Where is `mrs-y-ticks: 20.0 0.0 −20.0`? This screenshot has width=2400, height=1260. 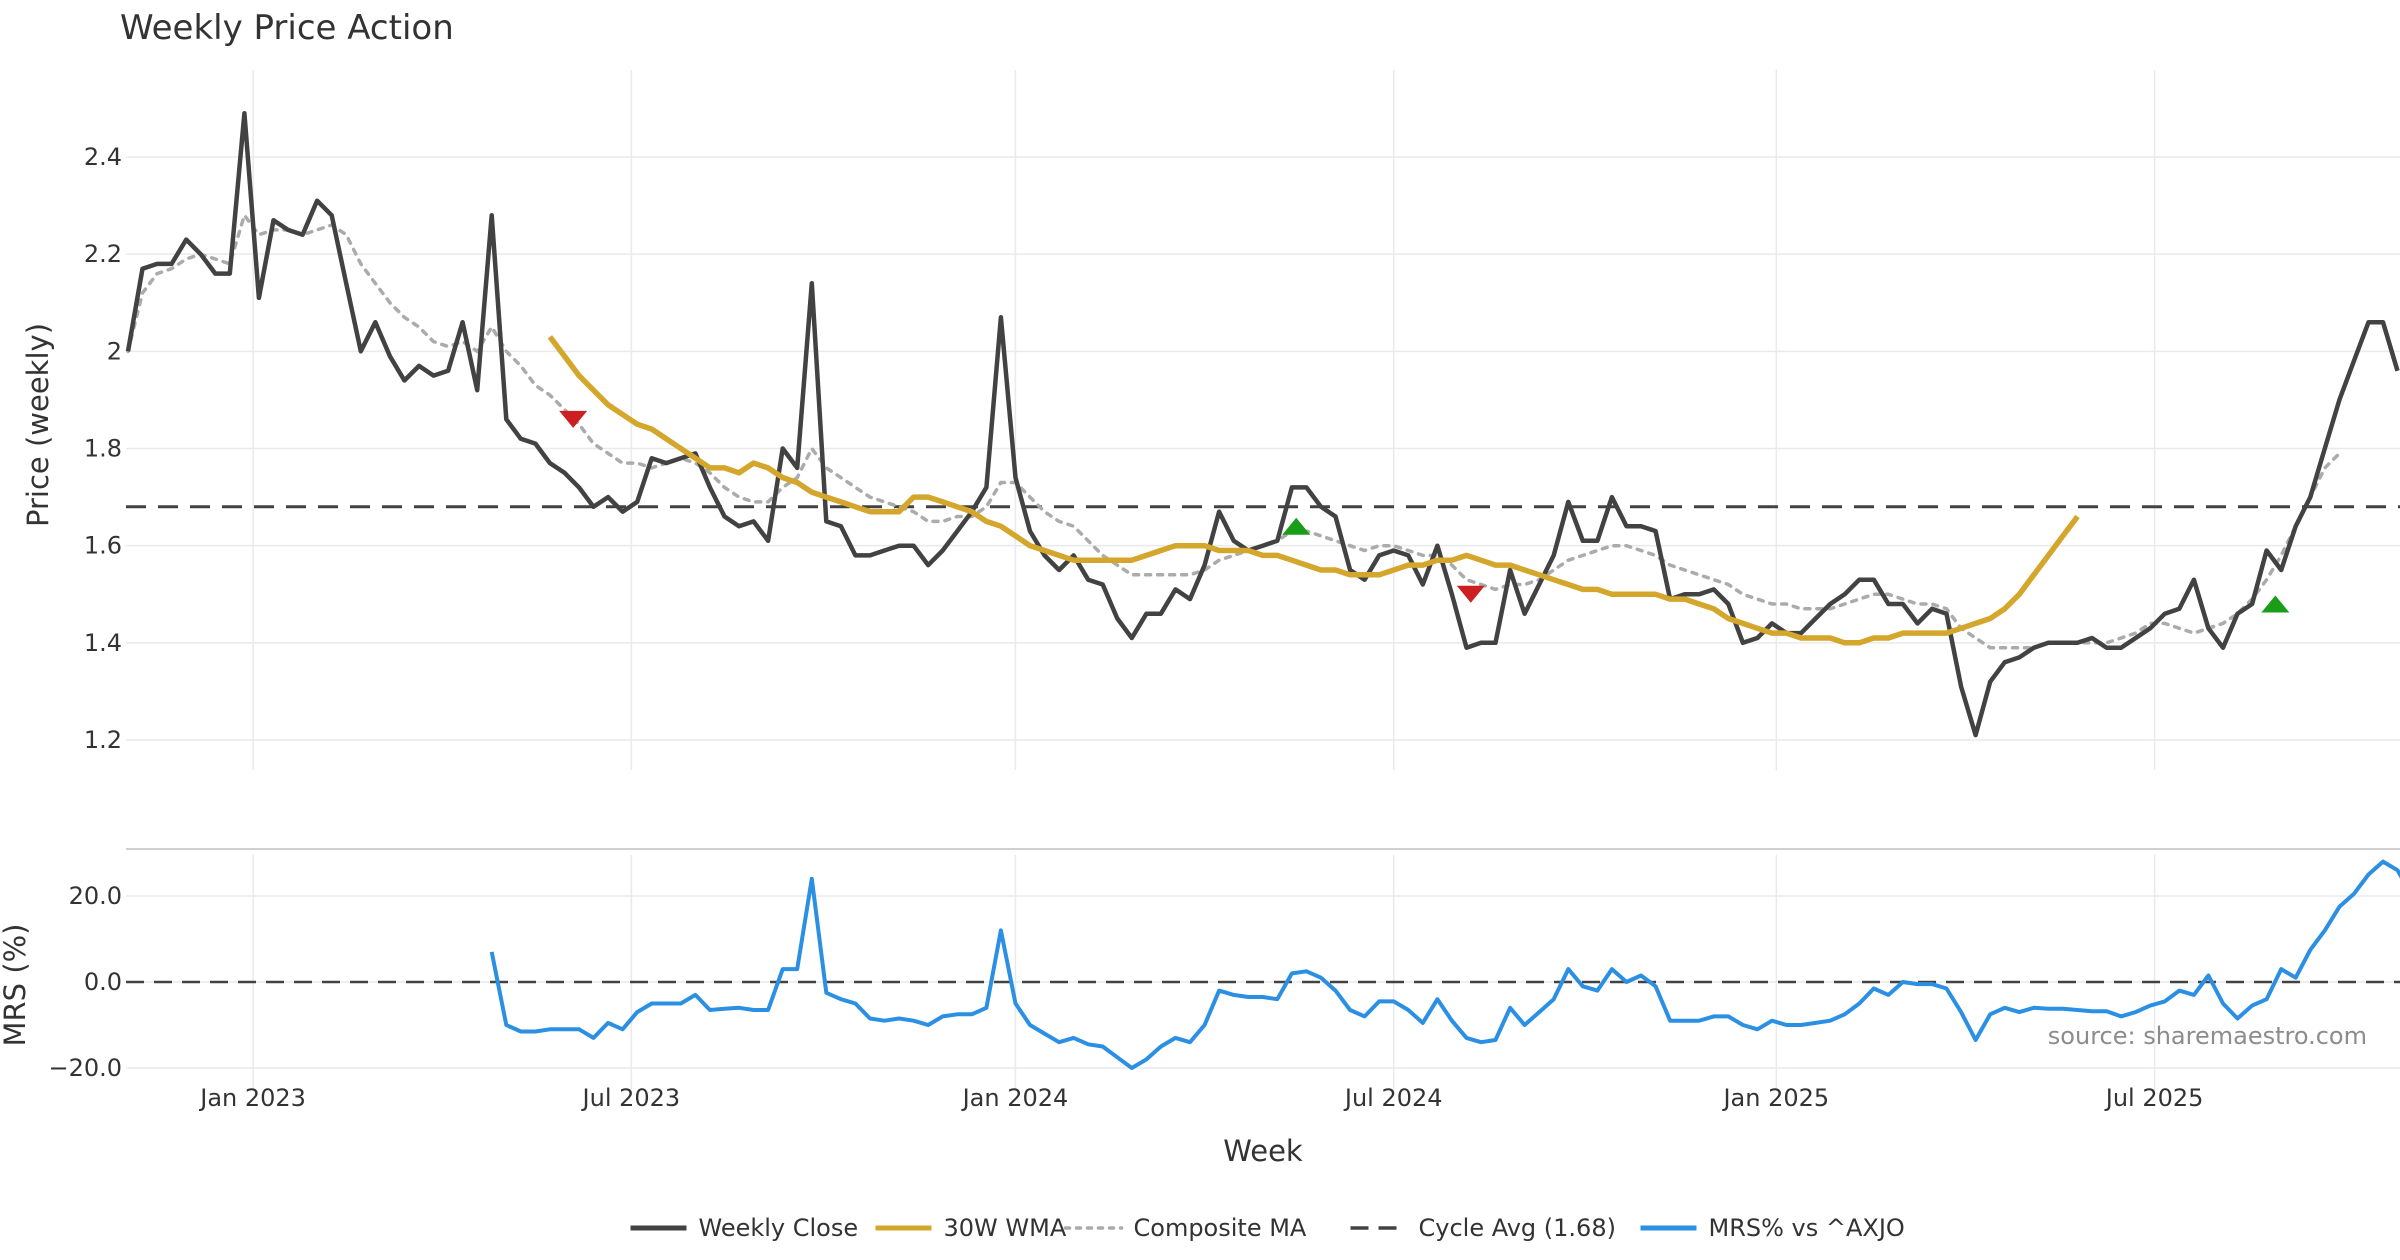
mrs-y-ticks: 20.0 0.0 −20.0 is located at coordinates (85, 982).